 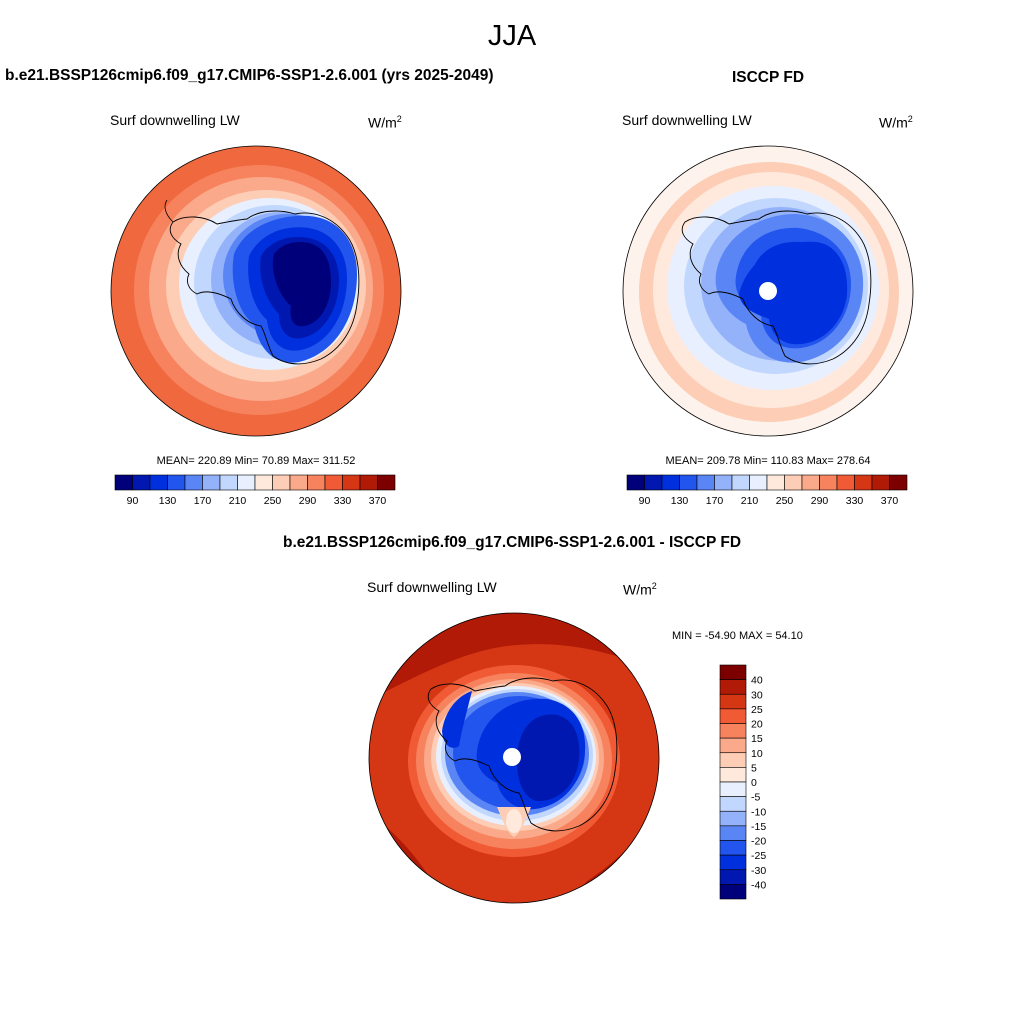 What do you see at coordinates (896, 122) in the screenshot?
I see `panel-obs-units: W/m2` at bounding box center [896, 122].